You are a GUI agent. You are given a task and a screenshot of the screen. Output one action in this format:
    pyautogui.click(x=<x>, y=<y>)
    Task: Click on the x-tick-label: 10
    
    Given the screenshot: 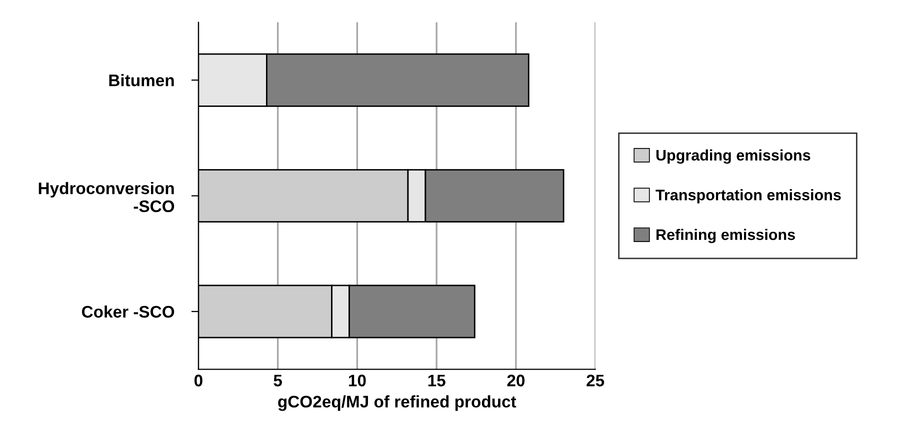 What is the action you would take?
    pyautogui.click(x=357, y=380)
    